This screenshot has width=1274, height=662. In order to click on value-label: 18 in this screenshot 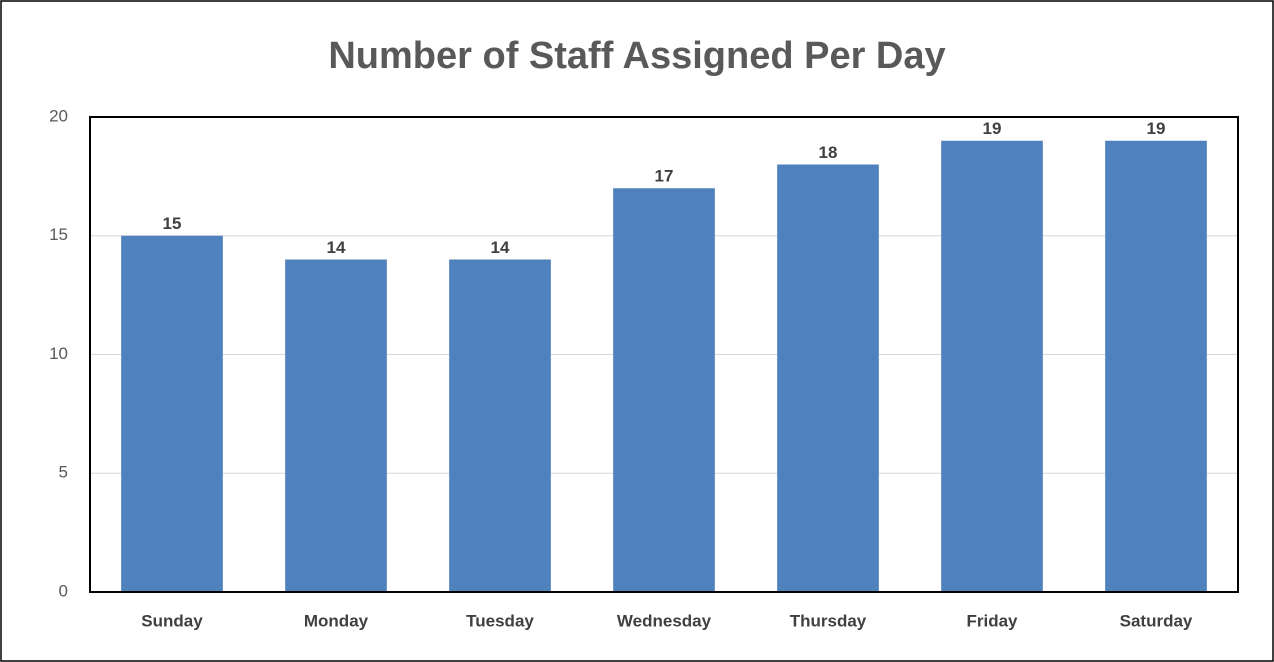, I will do `click(828, 152)`.